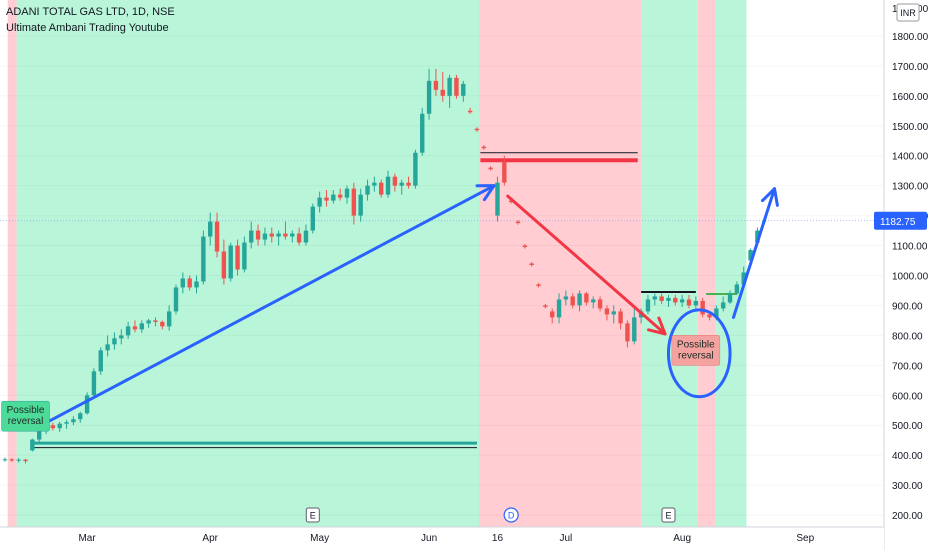  What do you see at coordinates (907, 366) in the screenshot?
I see `y-tick-label: 700.00` at bounding box center [907, 366].